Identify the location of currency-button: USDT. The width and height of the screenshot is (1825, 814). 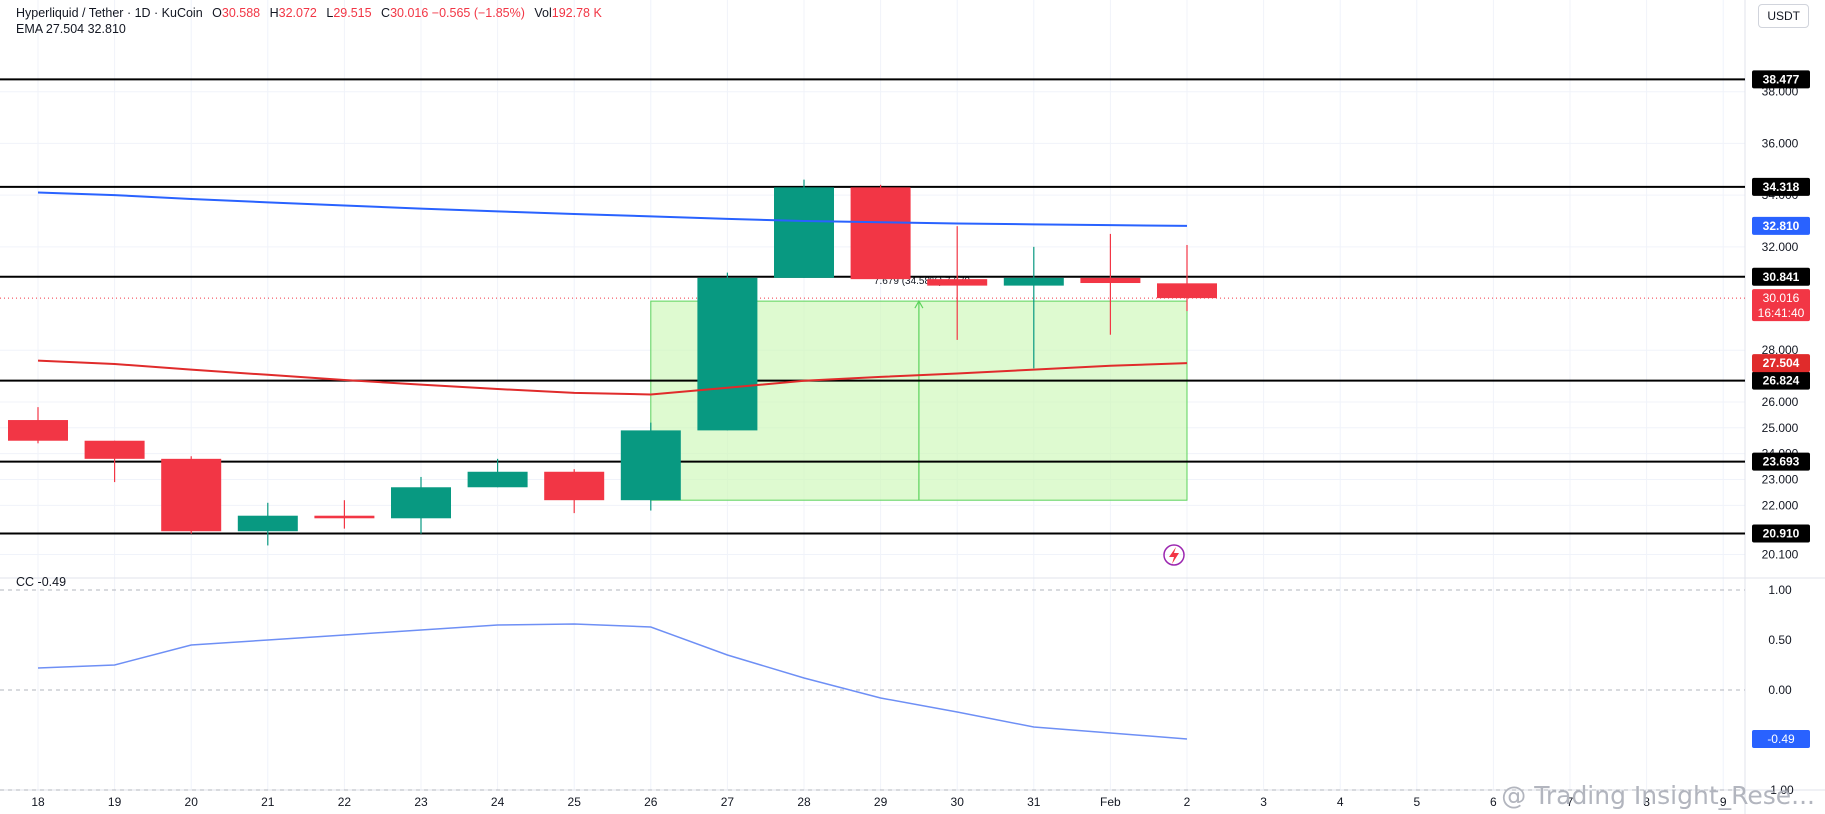
(1783, 16).